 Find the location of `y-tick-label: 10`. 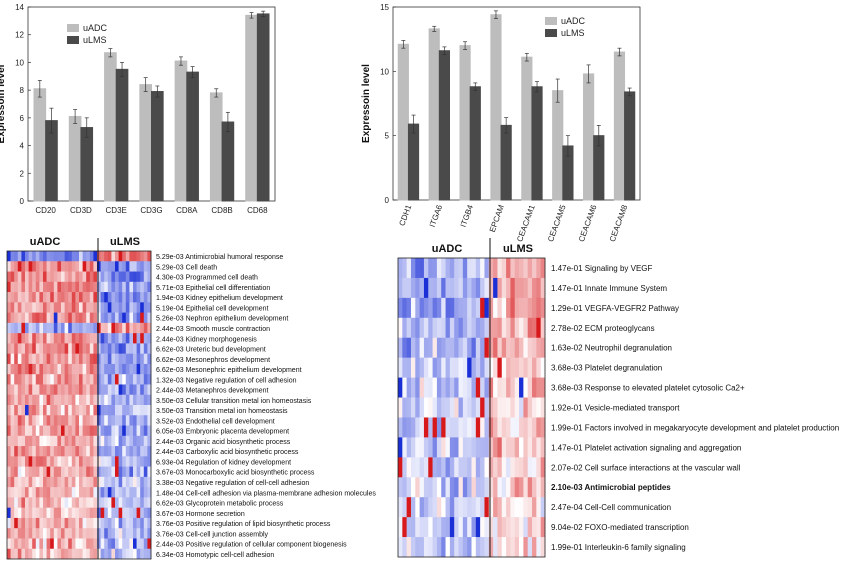

y-tick-label: 10 is located at coordinates (19, 62).